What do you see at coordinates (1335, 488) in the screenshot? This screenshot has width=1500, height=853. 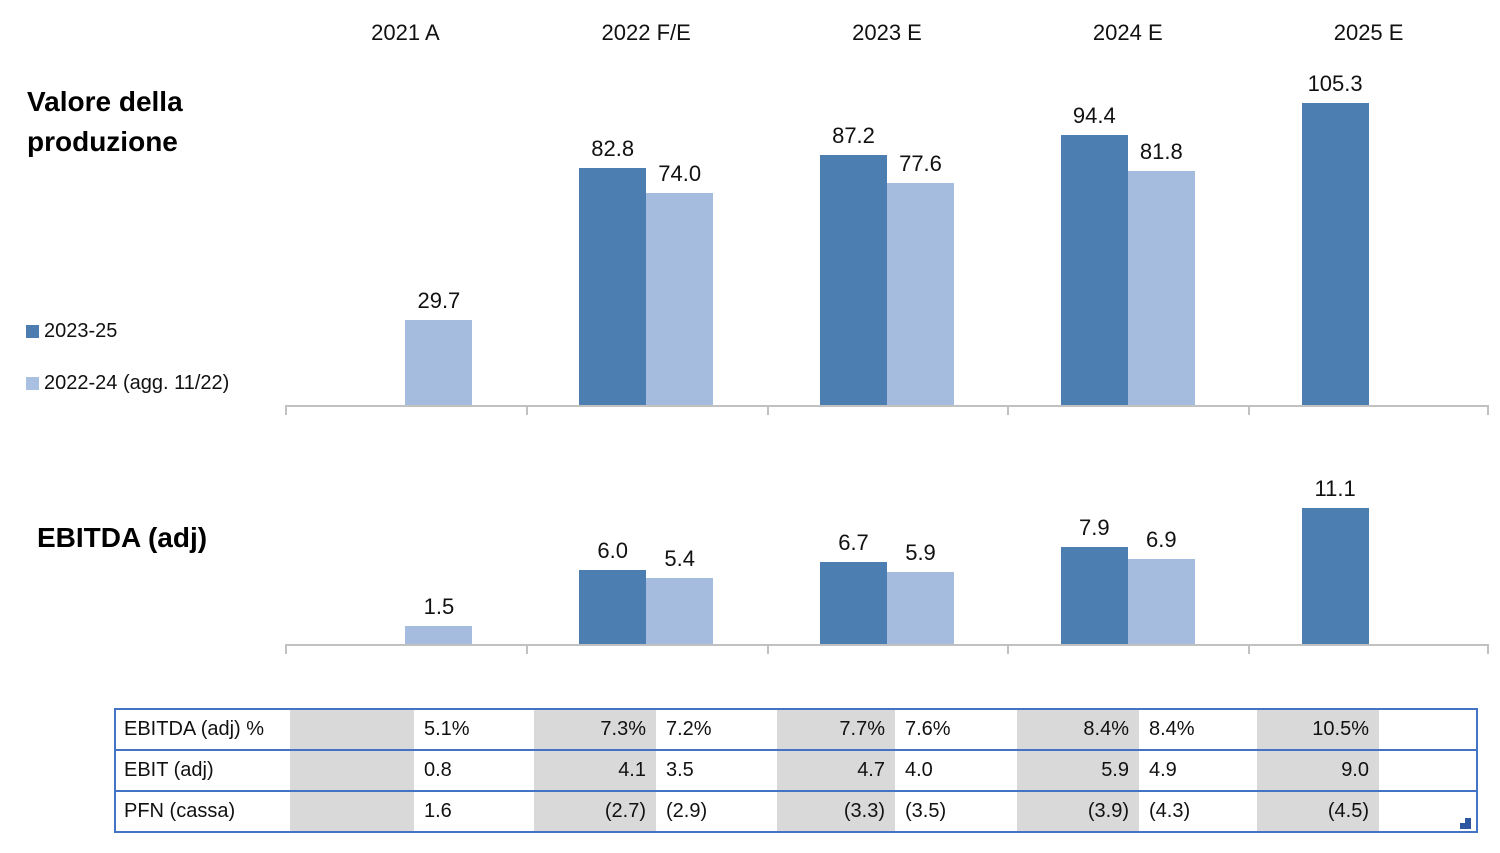 I see `bar-value-label: 11.1` at bounding box center [1335, 488].